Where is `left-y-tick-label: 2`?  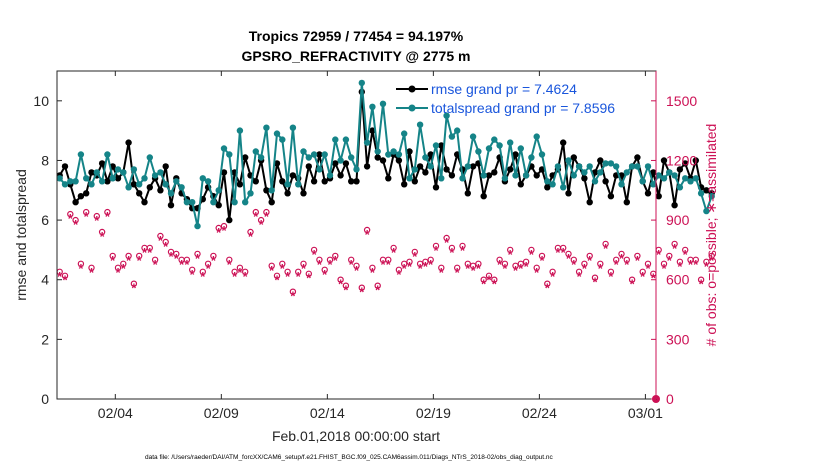 left-y-tick-label: 2 is located at coordinates (45, 339).